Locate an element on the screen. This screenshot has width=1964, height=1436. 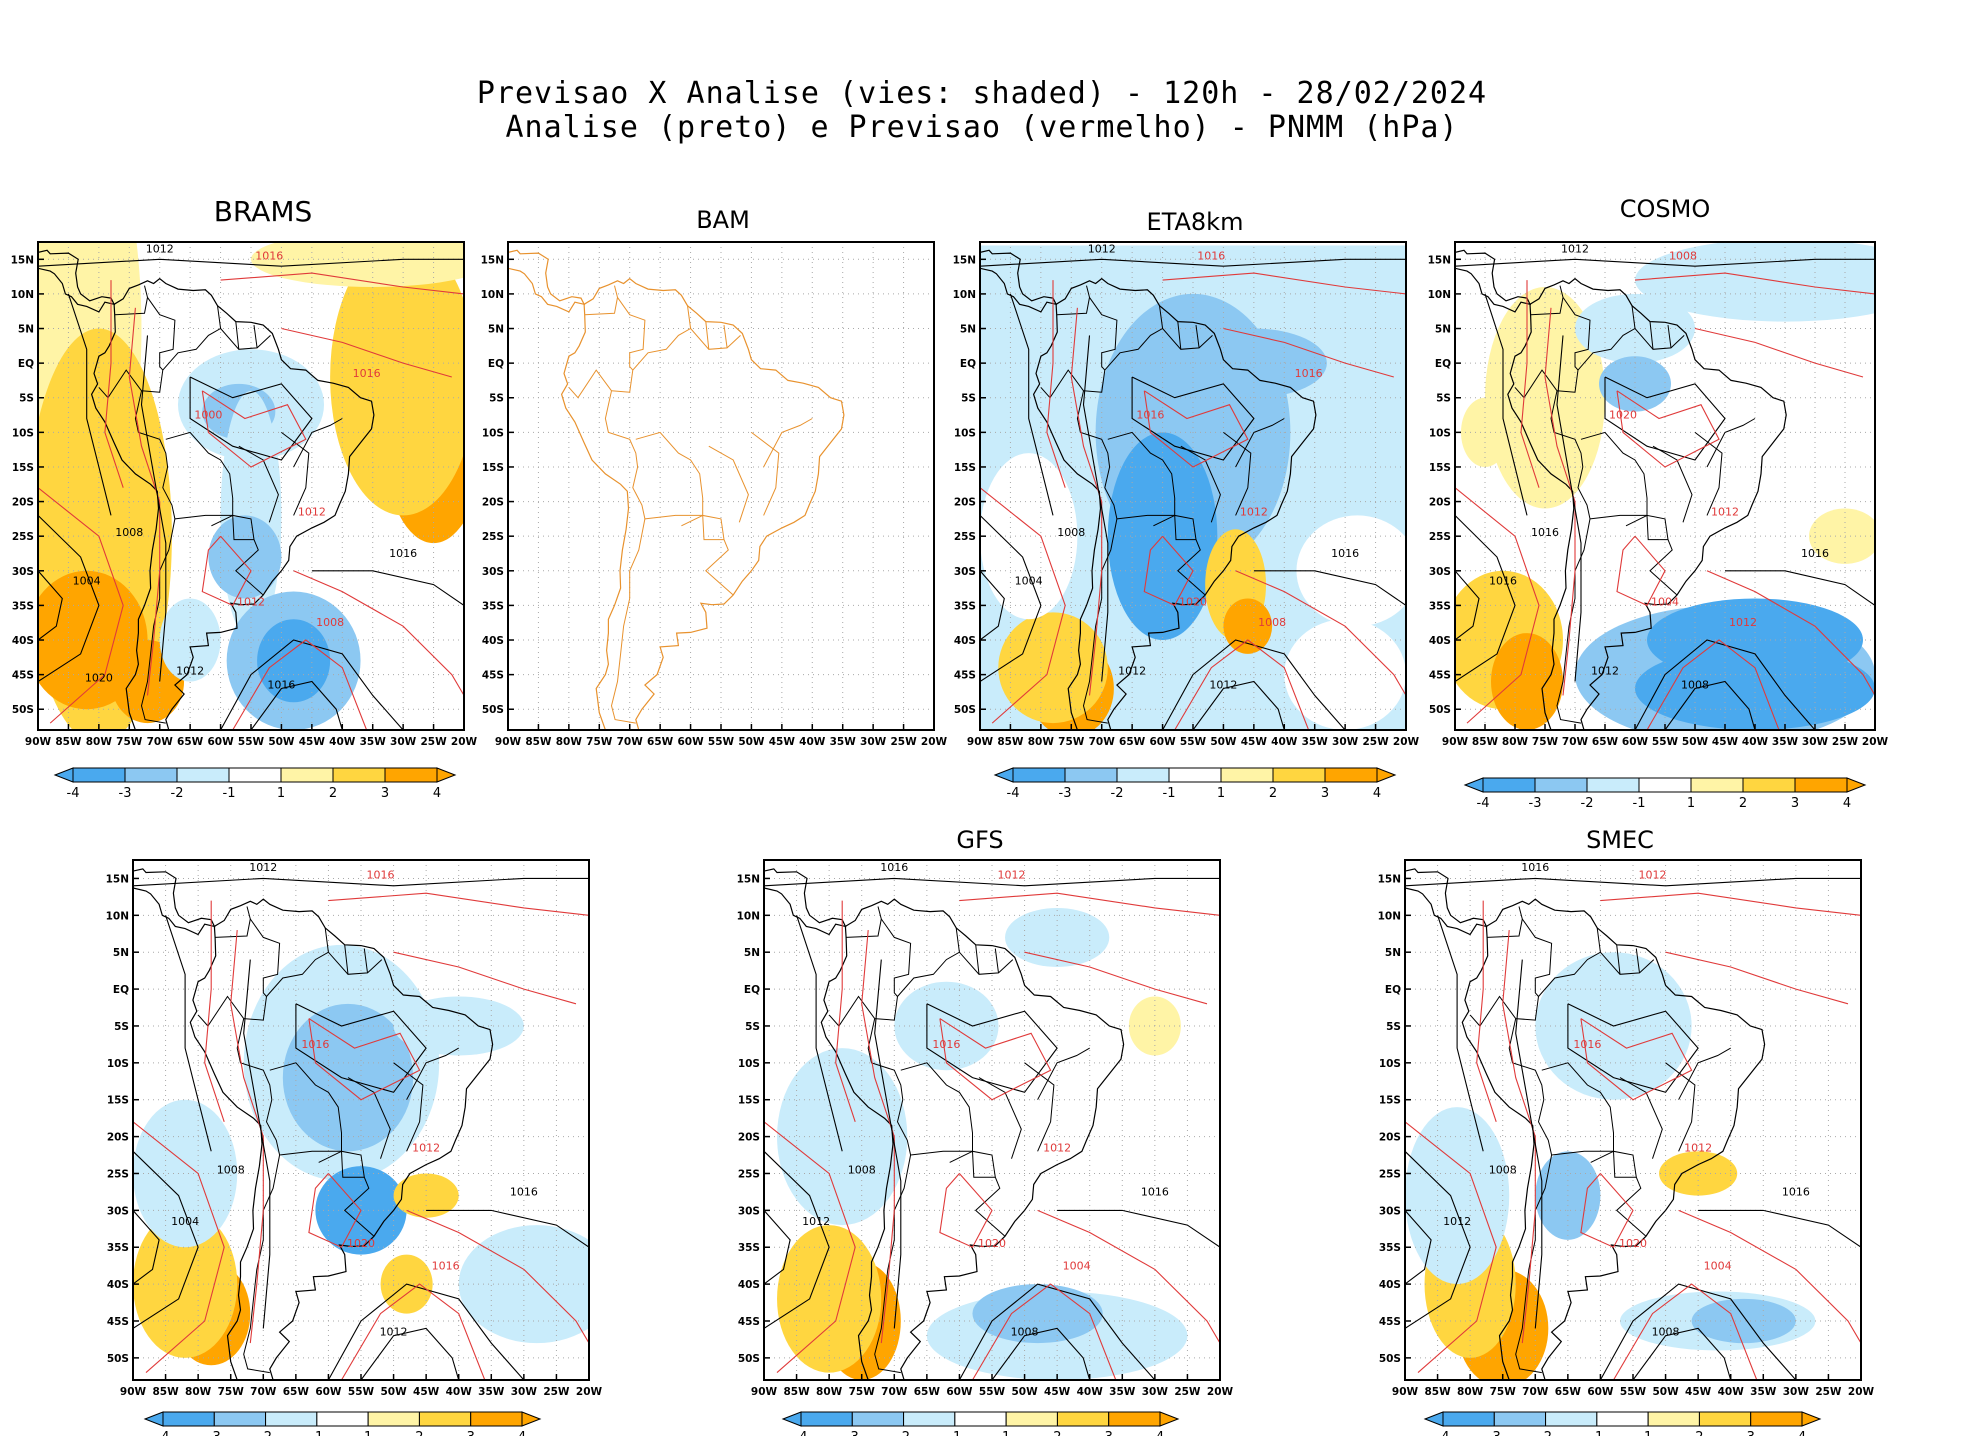
colorbar-label: 1 is located at coordinates (1221, 793).